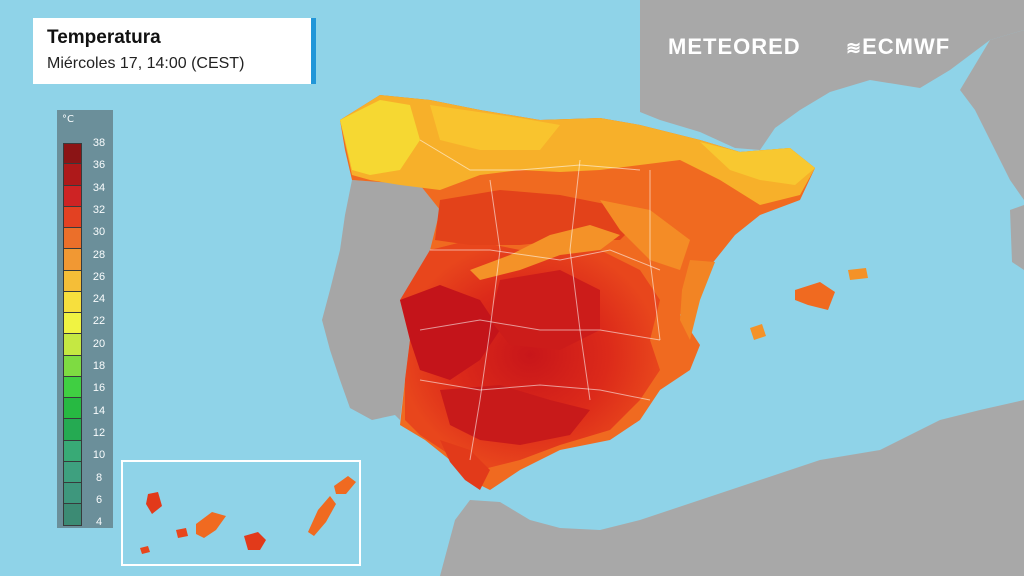  I want to click on legend-label: 8, so click(99, 477).